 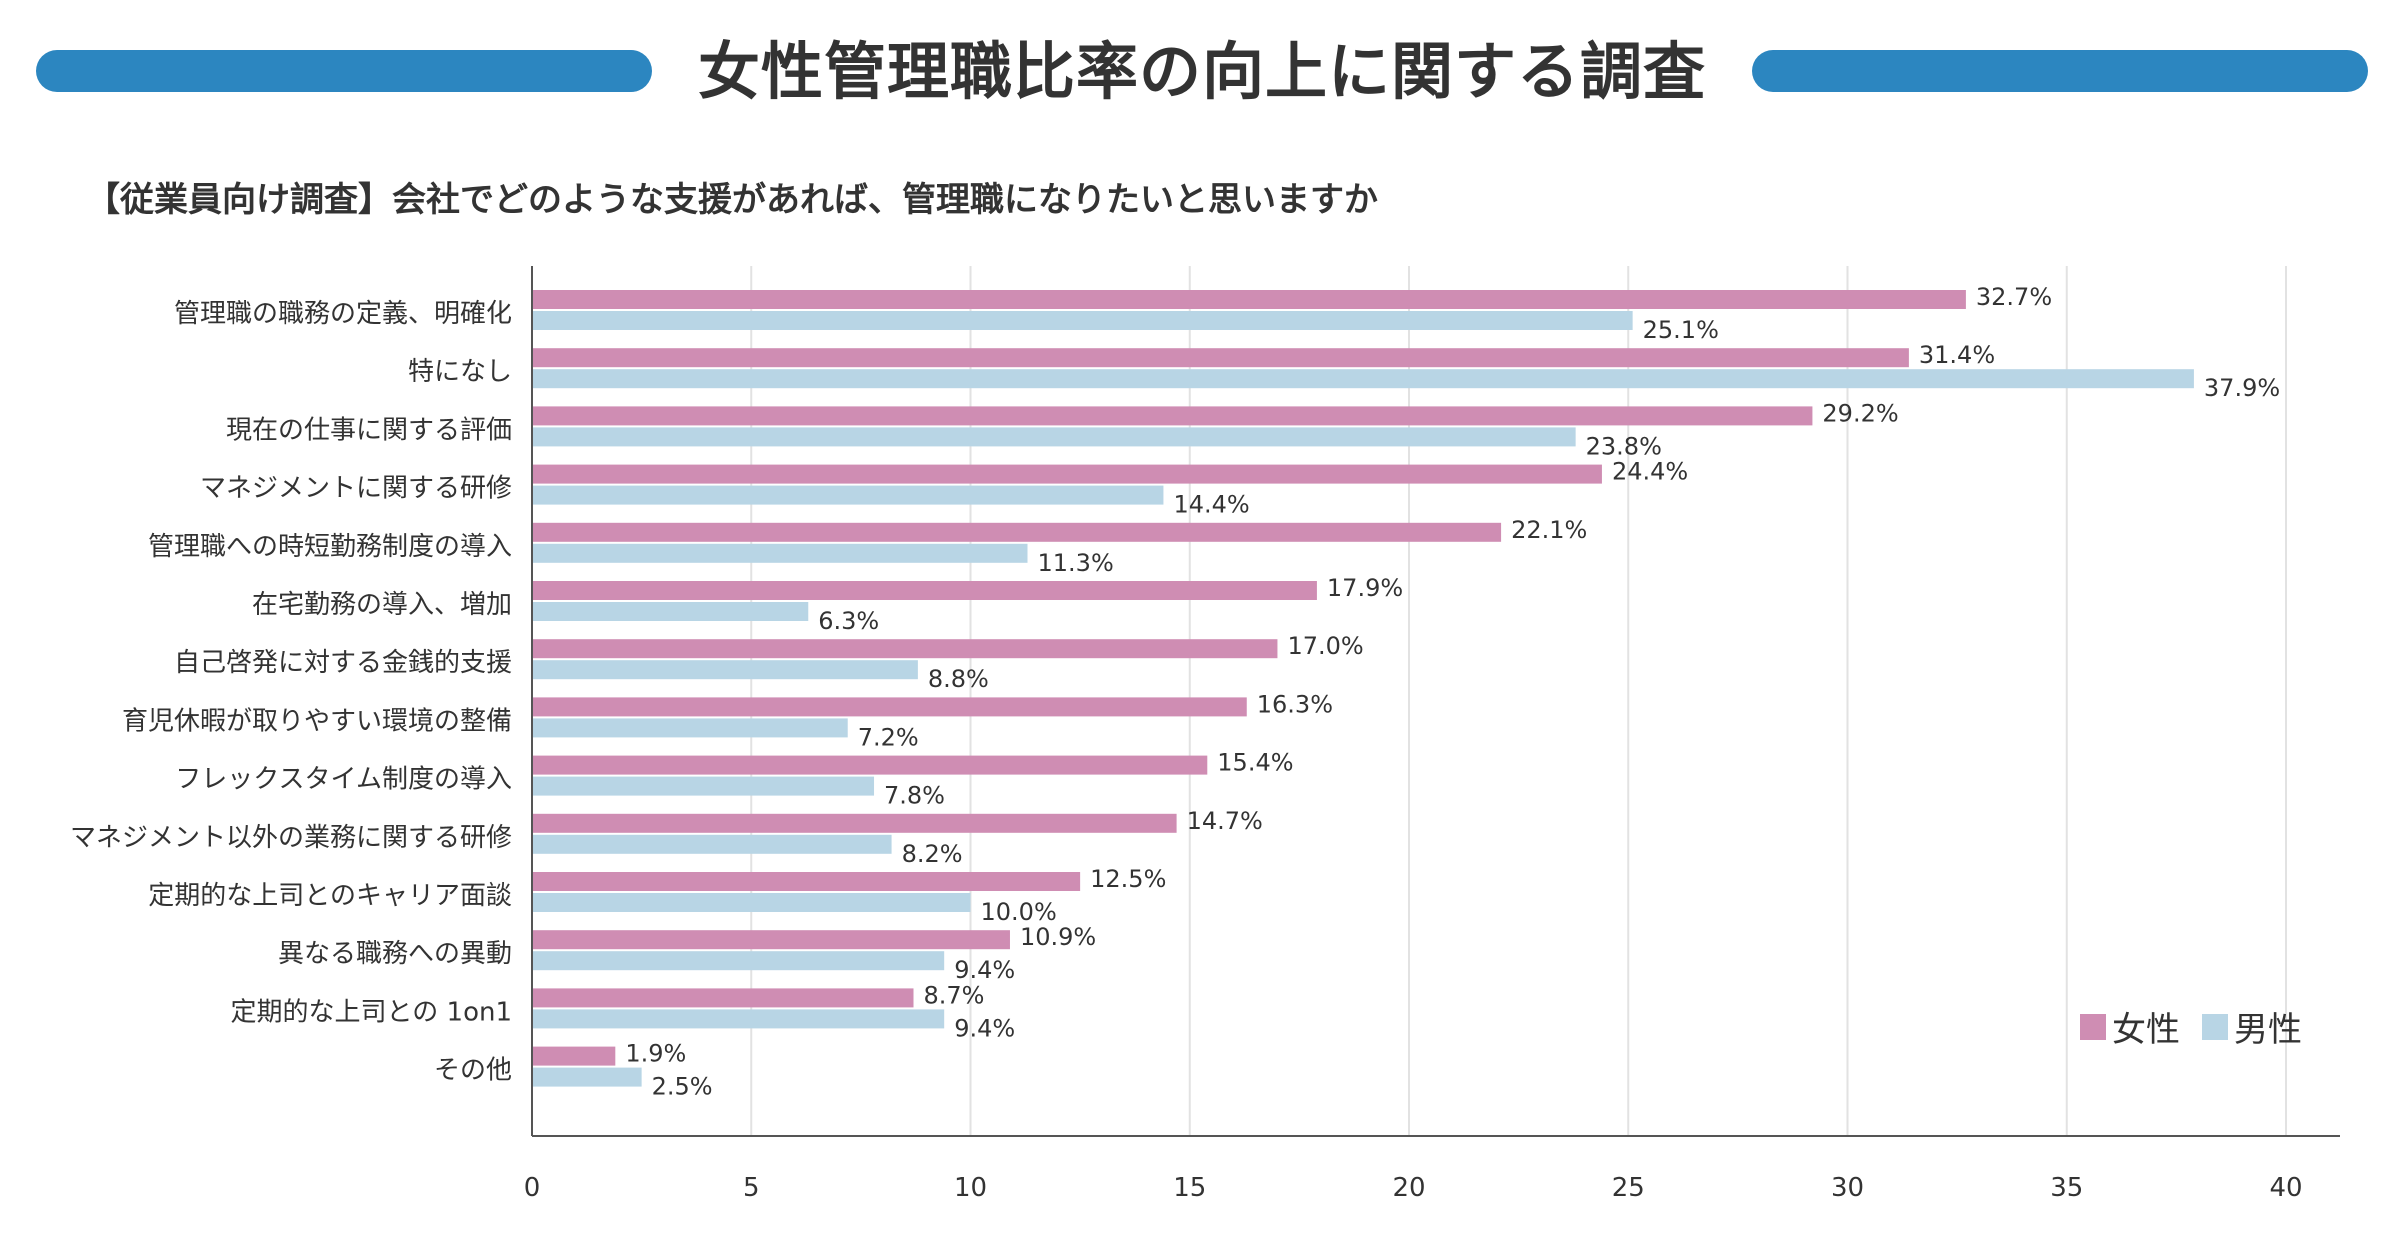 I want to click on legend-swatch-male, so click(x=2215, y=1026).